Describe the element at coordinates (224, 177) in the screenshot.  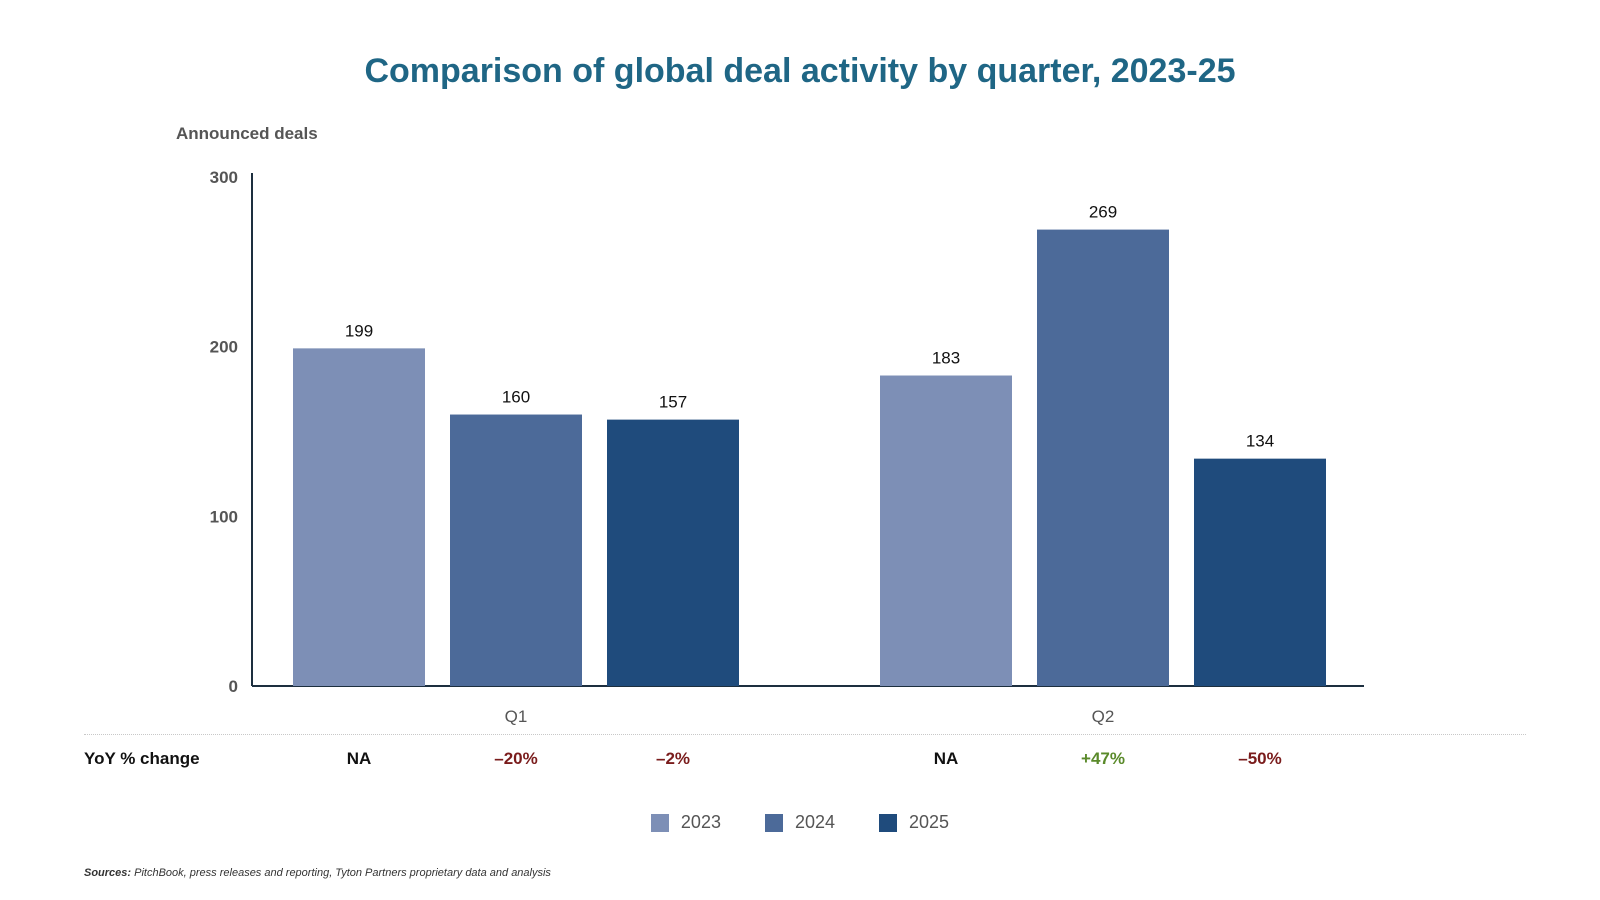
I see `y-tick-label: 300` at that location.